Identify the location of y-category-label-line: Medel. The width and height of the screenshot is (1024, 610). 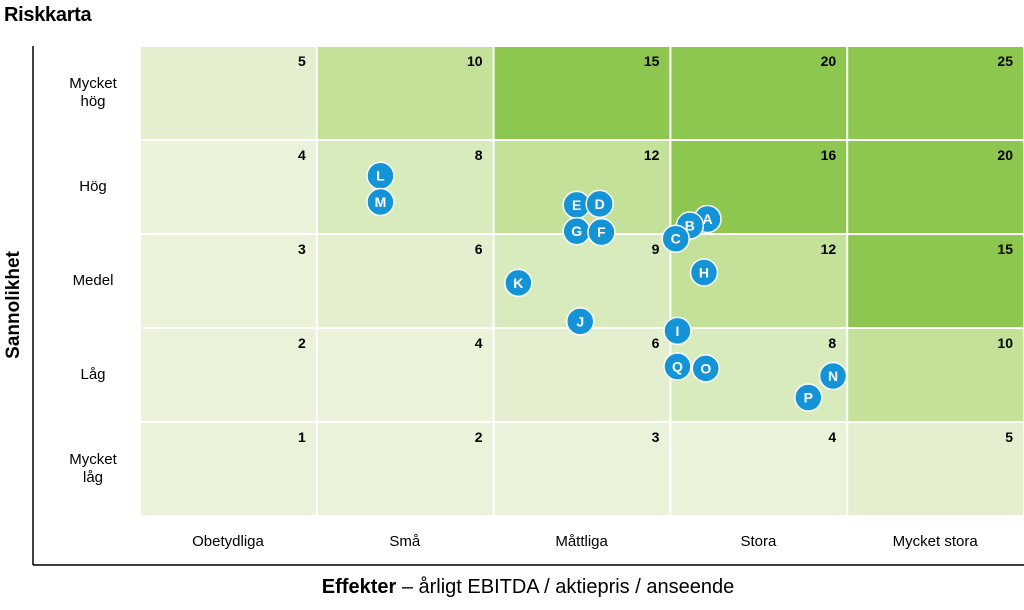
(93, 280).